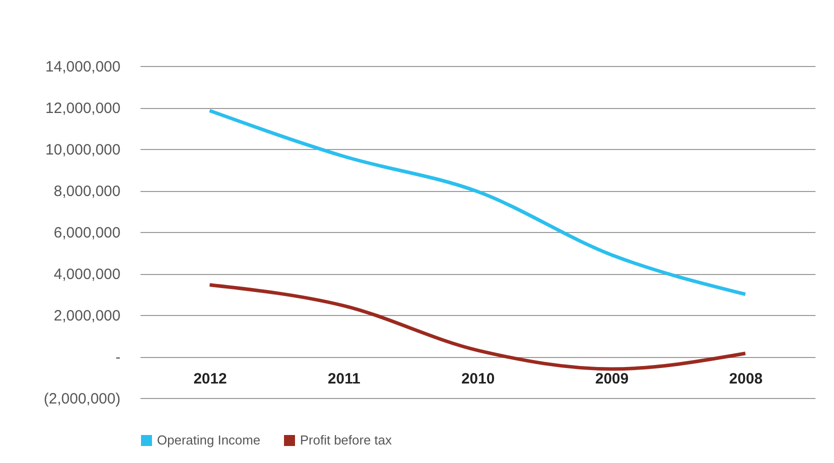 This screenshot has width=834, height=463. Describe the element at coordinates (612, 379) in the screenshot. I see `x-tick-label: 2009` at that location.